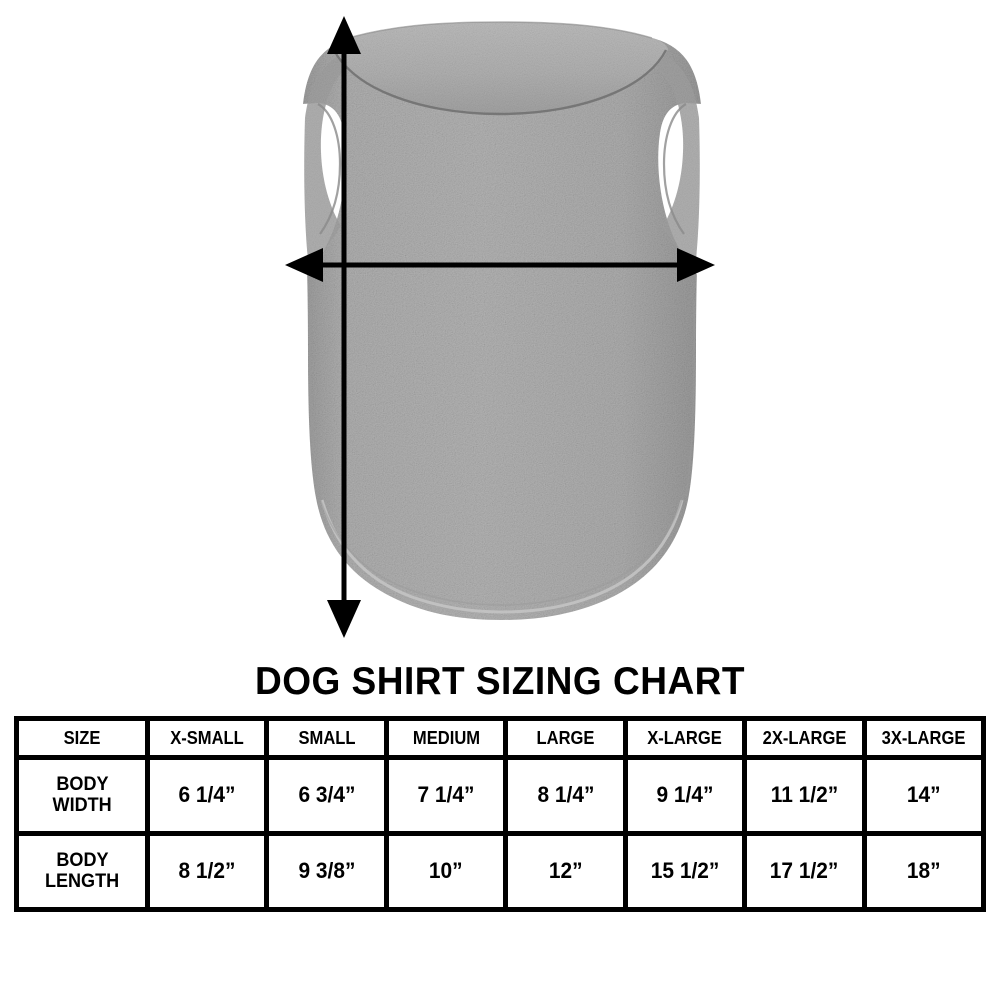 The height and width of the screenshot is (1000, 1000). Describe the element at coordinates (923, 738) in the screenshot. I see `table-header-cell-3xlarge: 3X-LARGE` at that location.